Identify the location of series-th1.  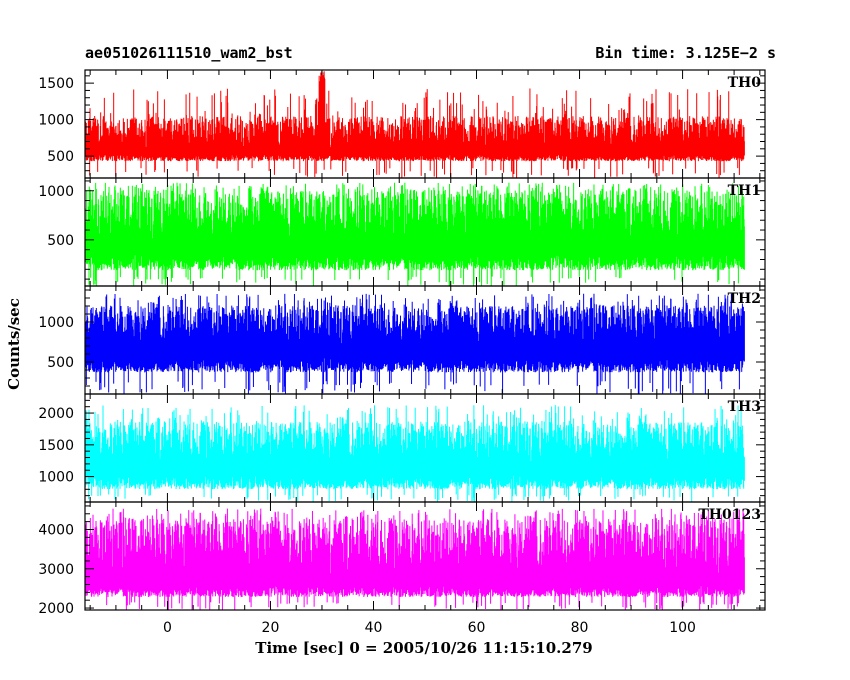
(414, 234).